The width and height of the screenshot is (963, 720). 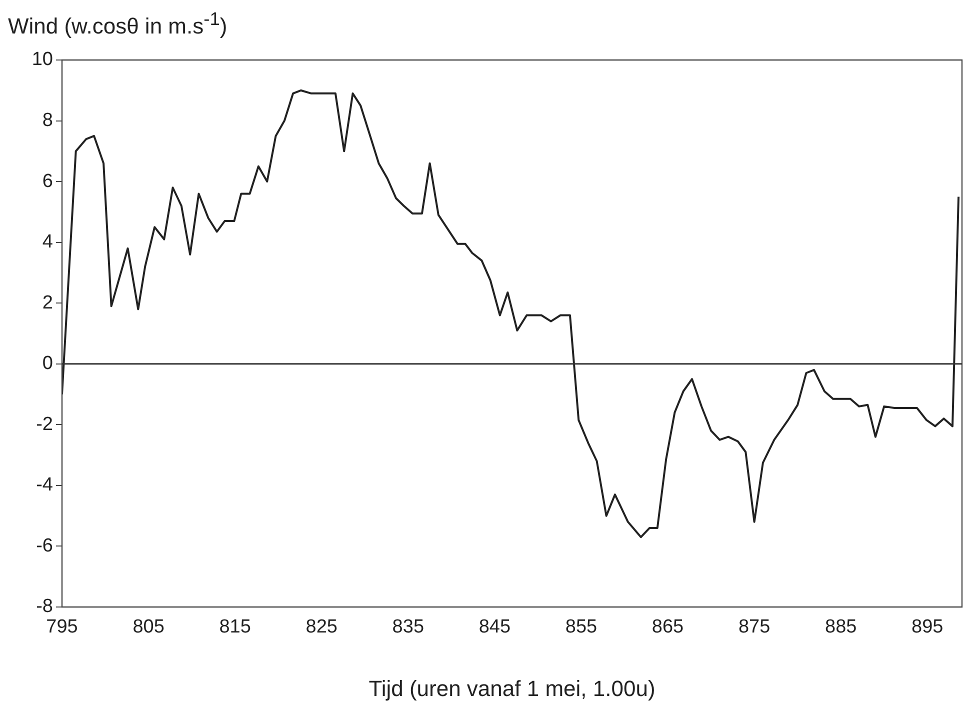 What do you see at coordinates (47, 363) in the screenshot?
I see `y-tick-label: 0` at bounding box center [47, 363].